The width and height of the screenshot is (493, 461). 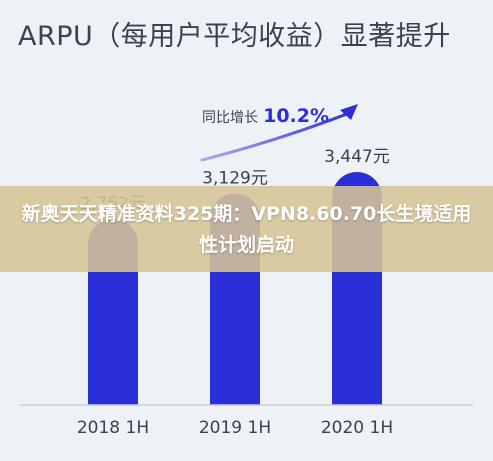 I want to click on growth-arrow-head, so click(x=349, y=112).